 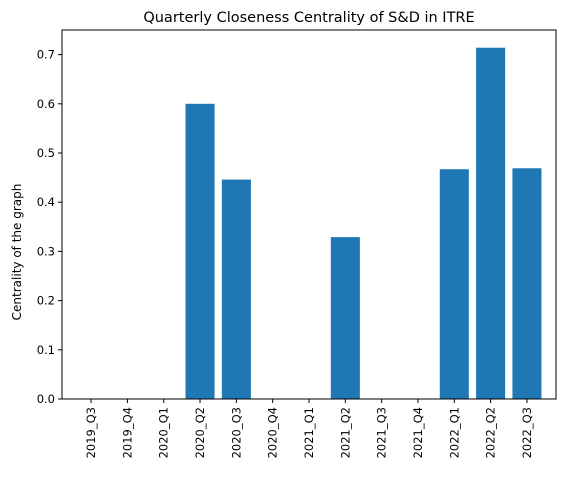 What do you see at coordinates (49, 227) in the screenshot?
I see `y-axis-ticks: 0.0 0.1 0.2 0.3 0.4 0.5 0.6 0.7` at bounding box center [49, 227].